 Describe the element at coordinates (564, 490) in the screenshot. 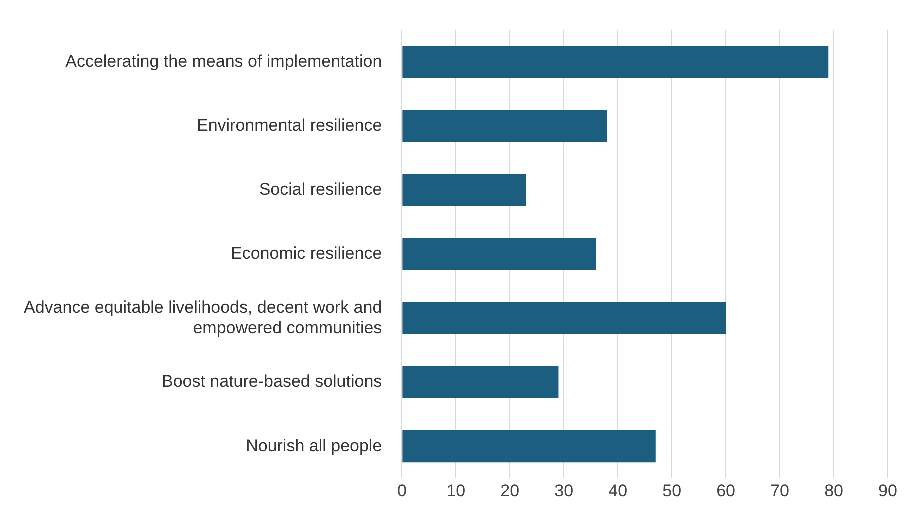

I see `x-tick-label: 30` at that location.